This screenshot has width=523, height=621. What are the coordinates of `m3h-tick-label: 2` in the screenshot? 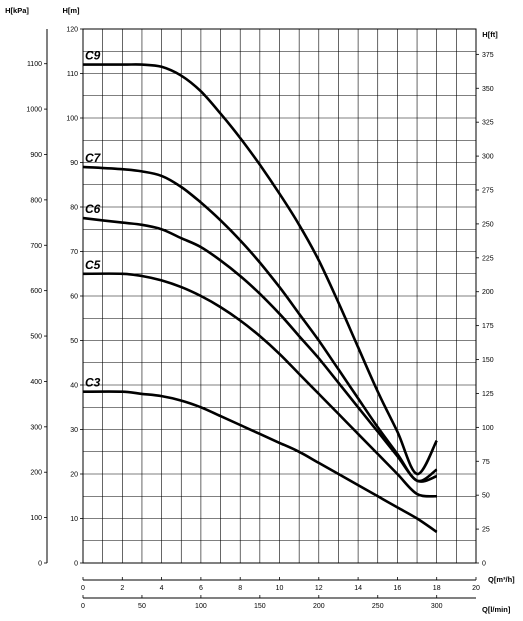 It's located at (122, 588).